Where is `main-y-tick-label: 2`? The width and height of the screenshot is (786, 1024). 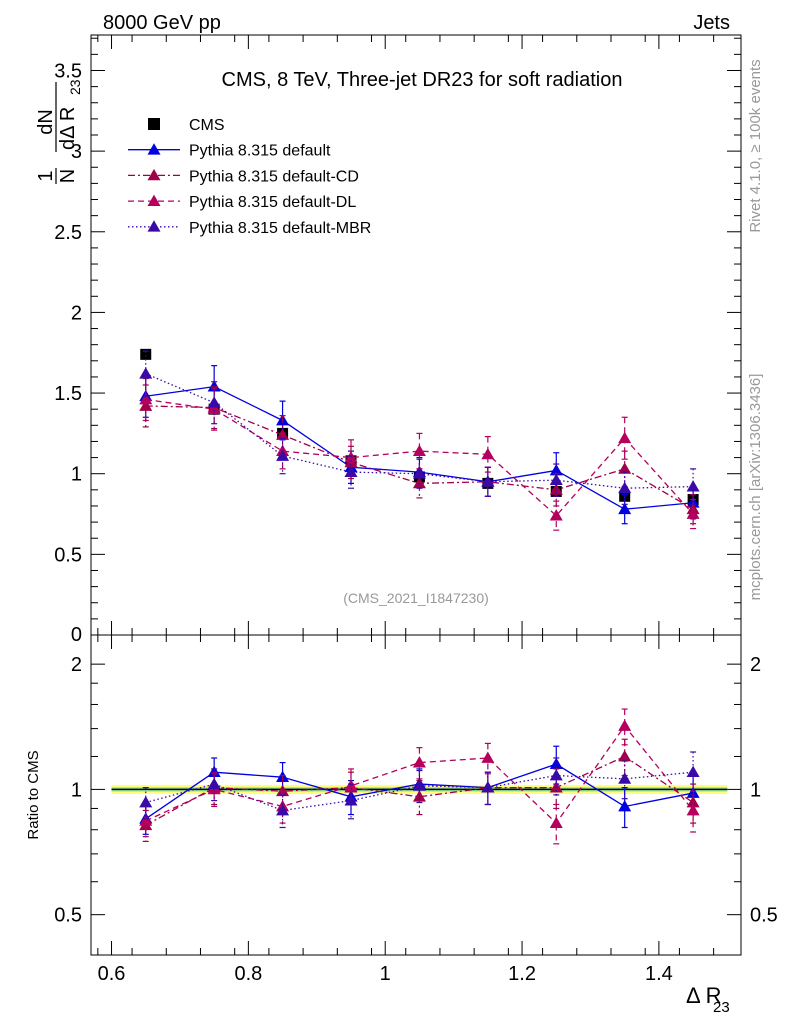 main-y-tick-label: 2 is located at coordinates (76, 313).